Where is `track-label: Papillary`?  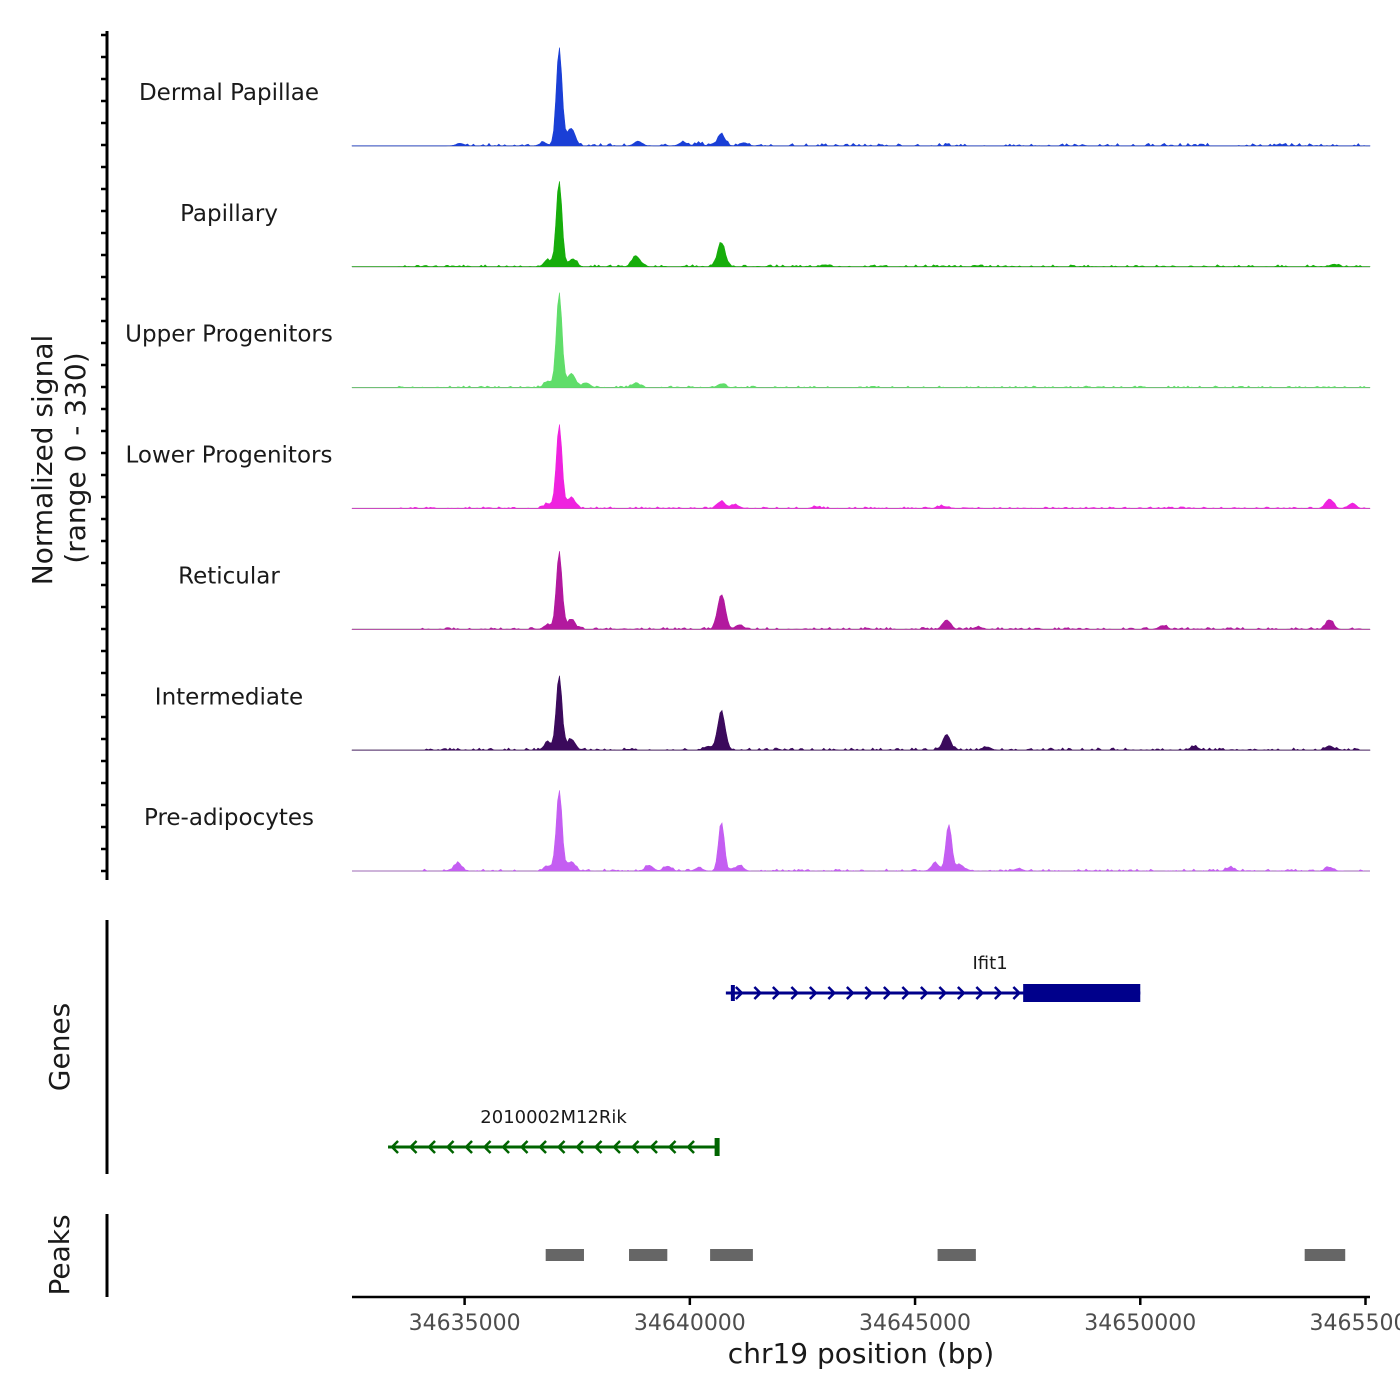
track-label: Papillary is located at coordinates (229, 214).